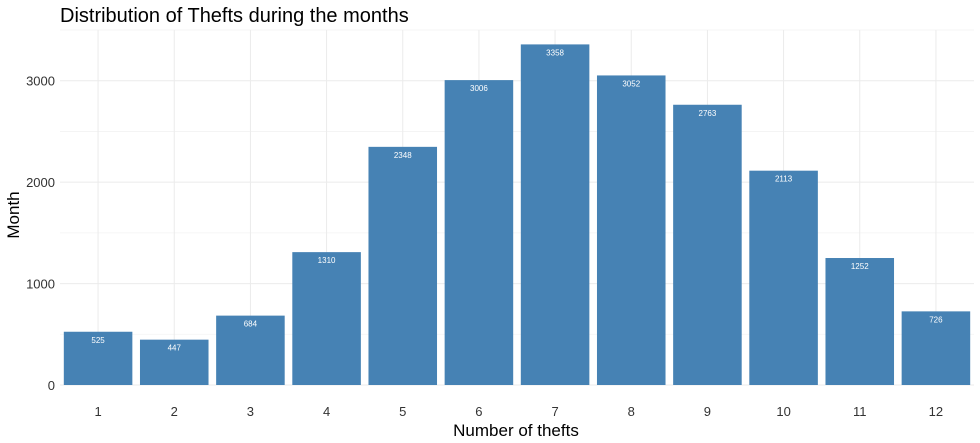 The height and width of the screenshot is (443, 980). Describe the element at coordinates (631, 83) in the screenshot. I see `data-label-month-8: 3052` at that location.